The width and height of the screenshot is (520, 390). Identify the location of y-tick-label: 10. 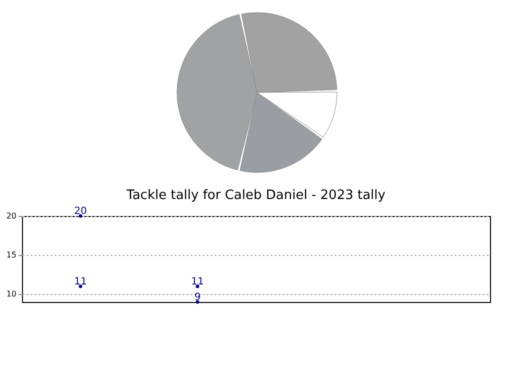
(11, 294).